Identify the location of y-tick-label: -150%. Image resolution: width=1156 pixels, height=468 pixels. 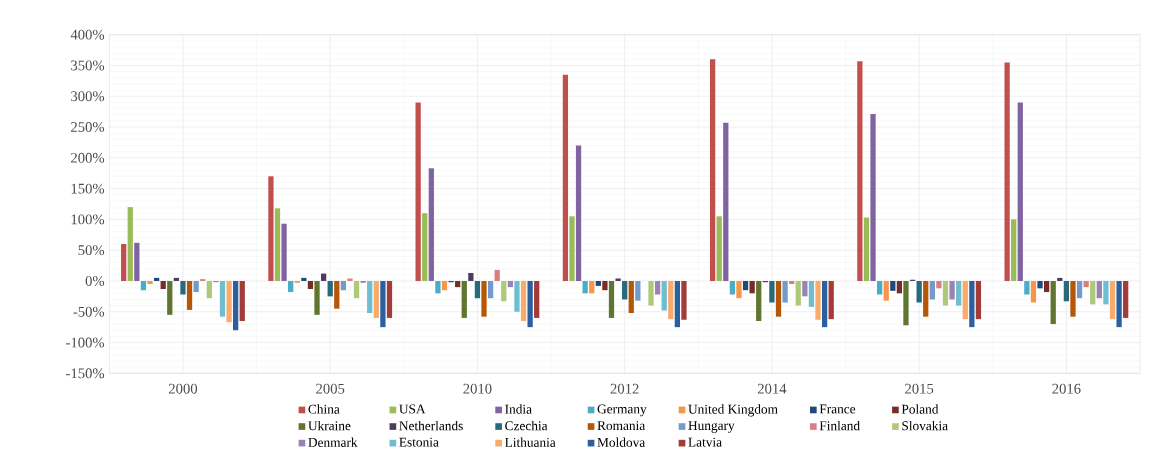
(85, 373).